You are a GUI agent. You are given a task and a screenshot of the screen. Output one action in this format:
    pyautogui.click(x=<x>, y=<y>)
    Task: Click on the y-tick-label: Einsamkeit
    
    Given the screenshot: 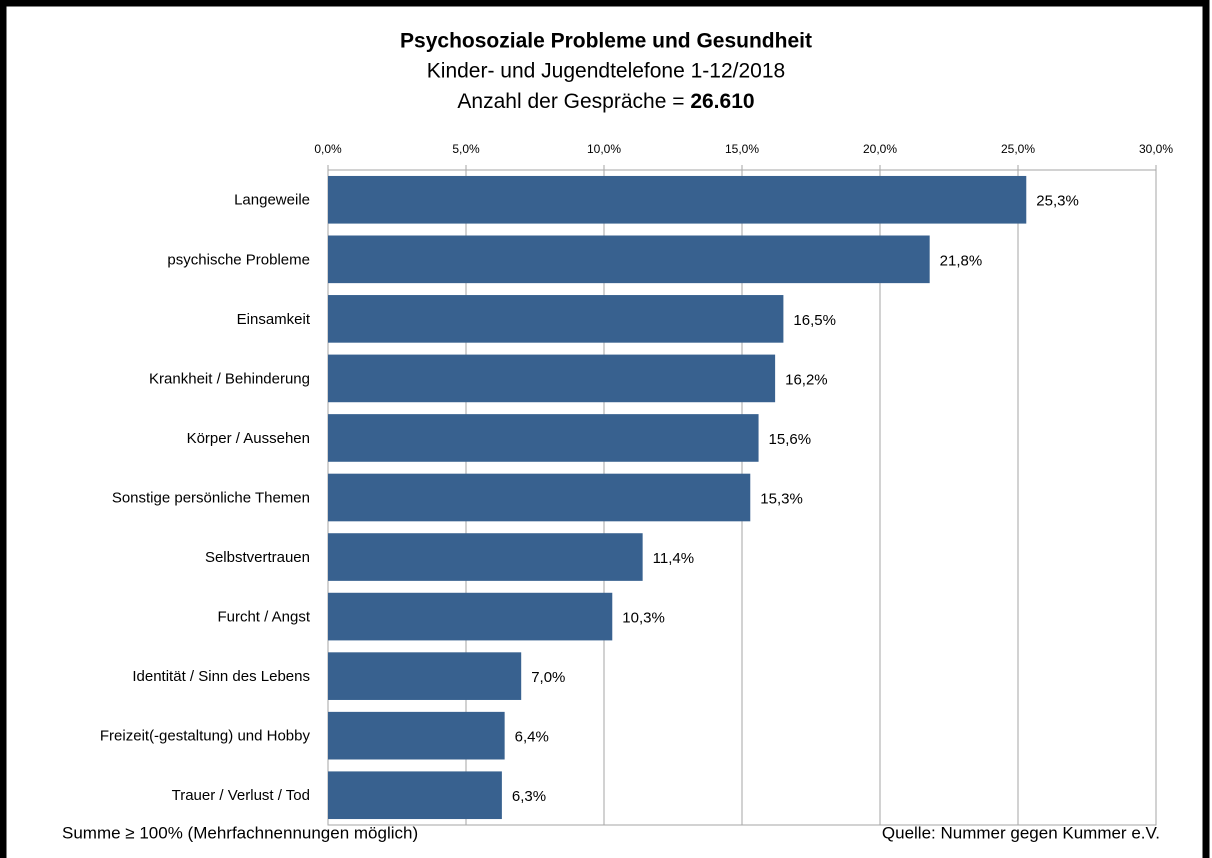 What is the action you would take?
    pyautogui.click(x=274, y=319)
    